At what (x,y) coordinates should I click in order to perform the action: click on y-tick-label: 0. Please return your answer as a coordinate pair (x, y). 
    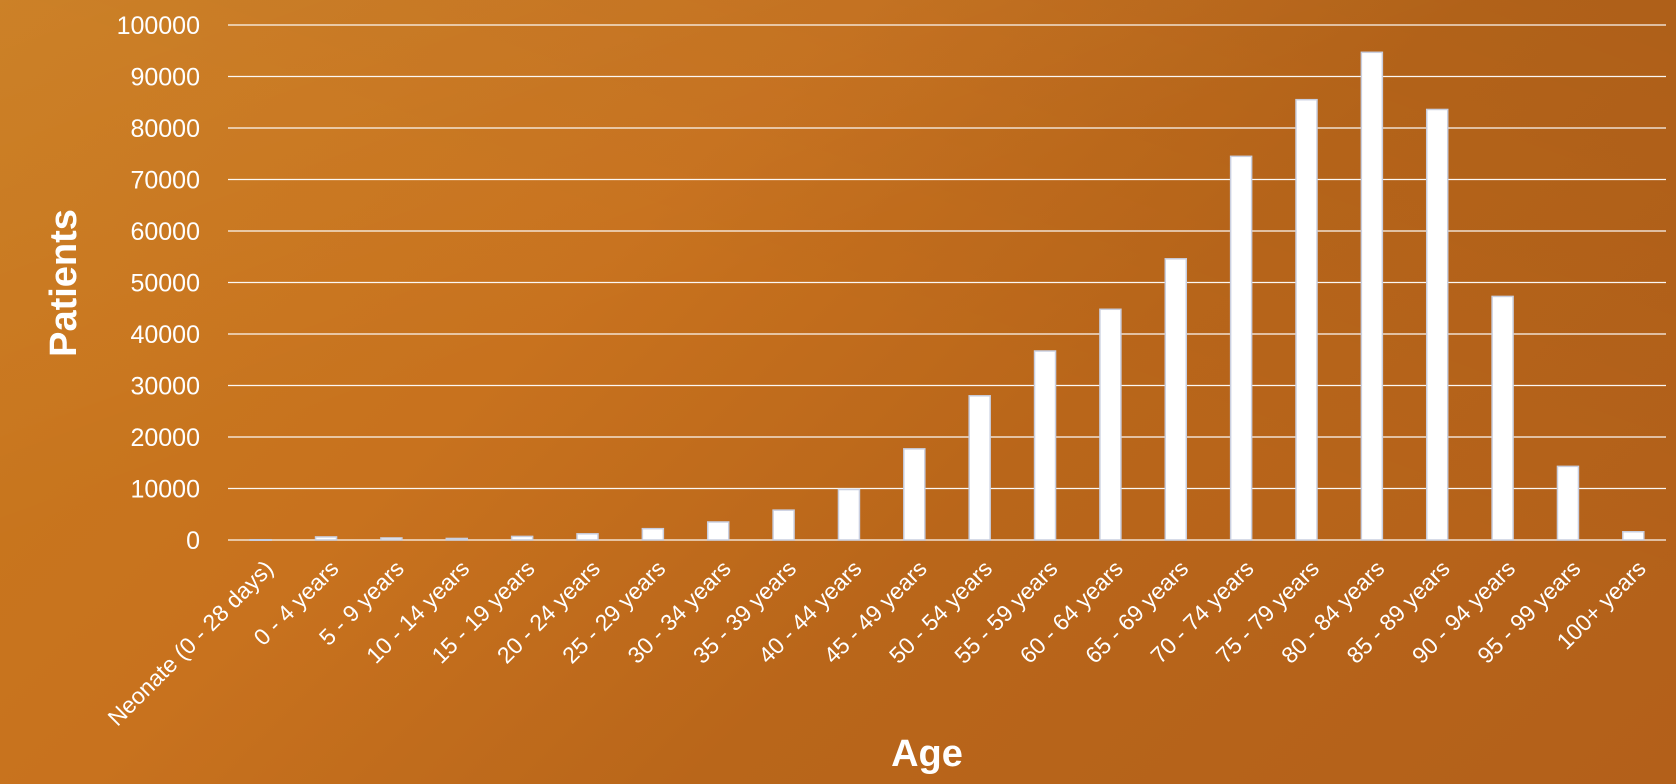
    Looking at the image, I should click on (193, 541).